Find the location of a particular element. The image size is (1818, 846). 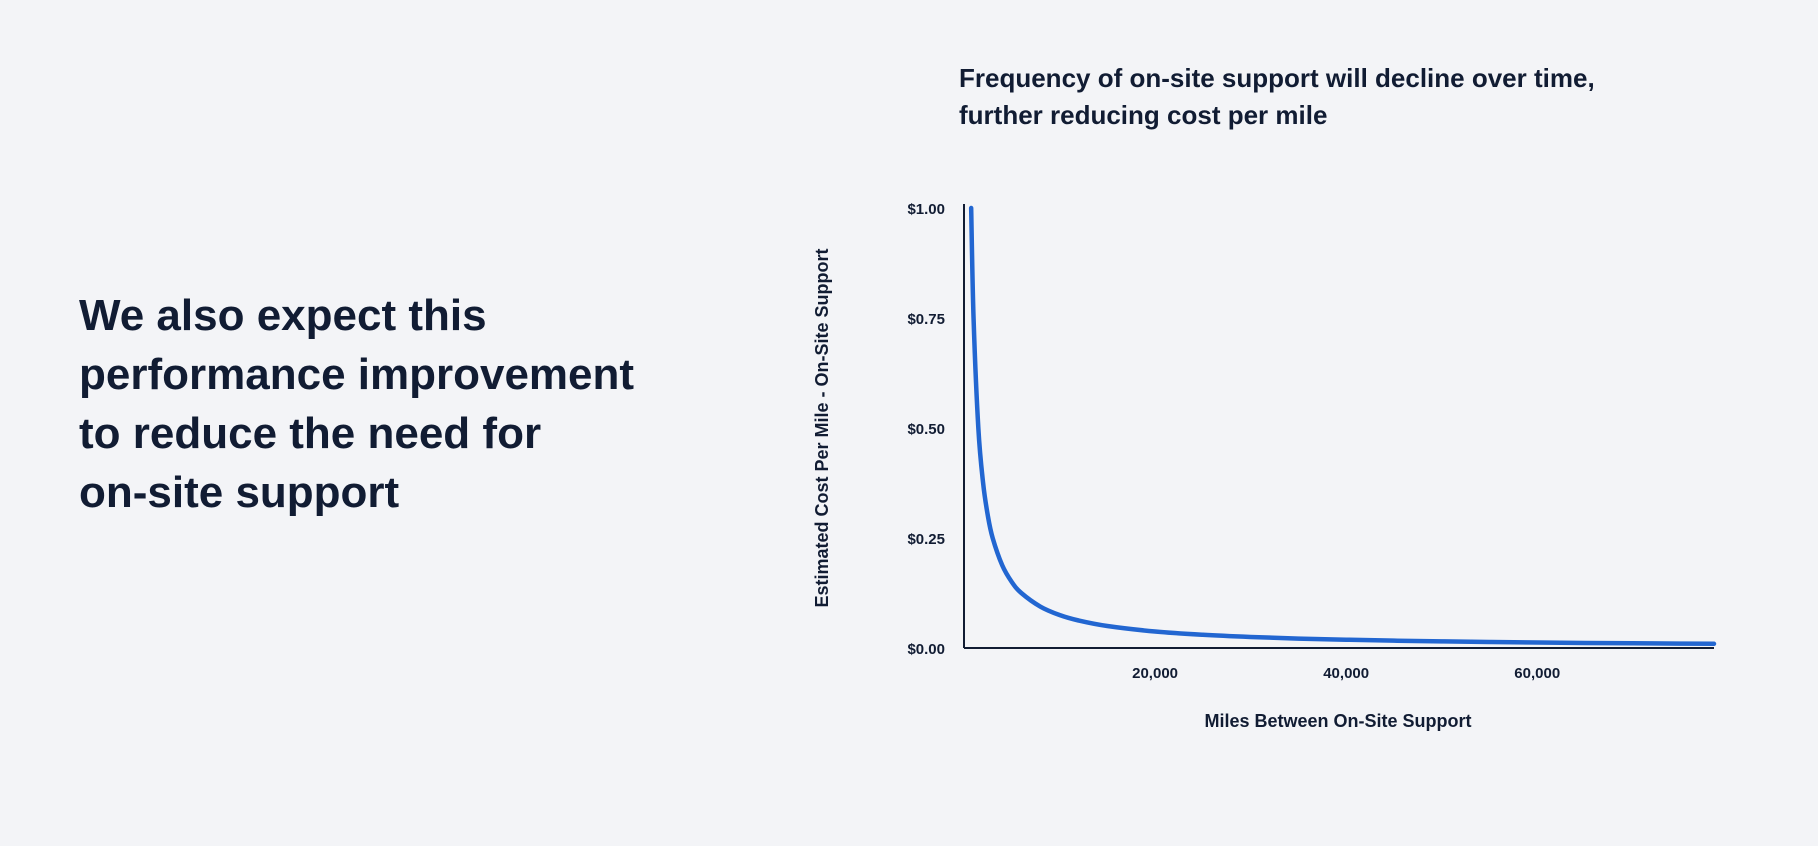

x-tick-label: 40,000 is located at coordinates (1346, 673).